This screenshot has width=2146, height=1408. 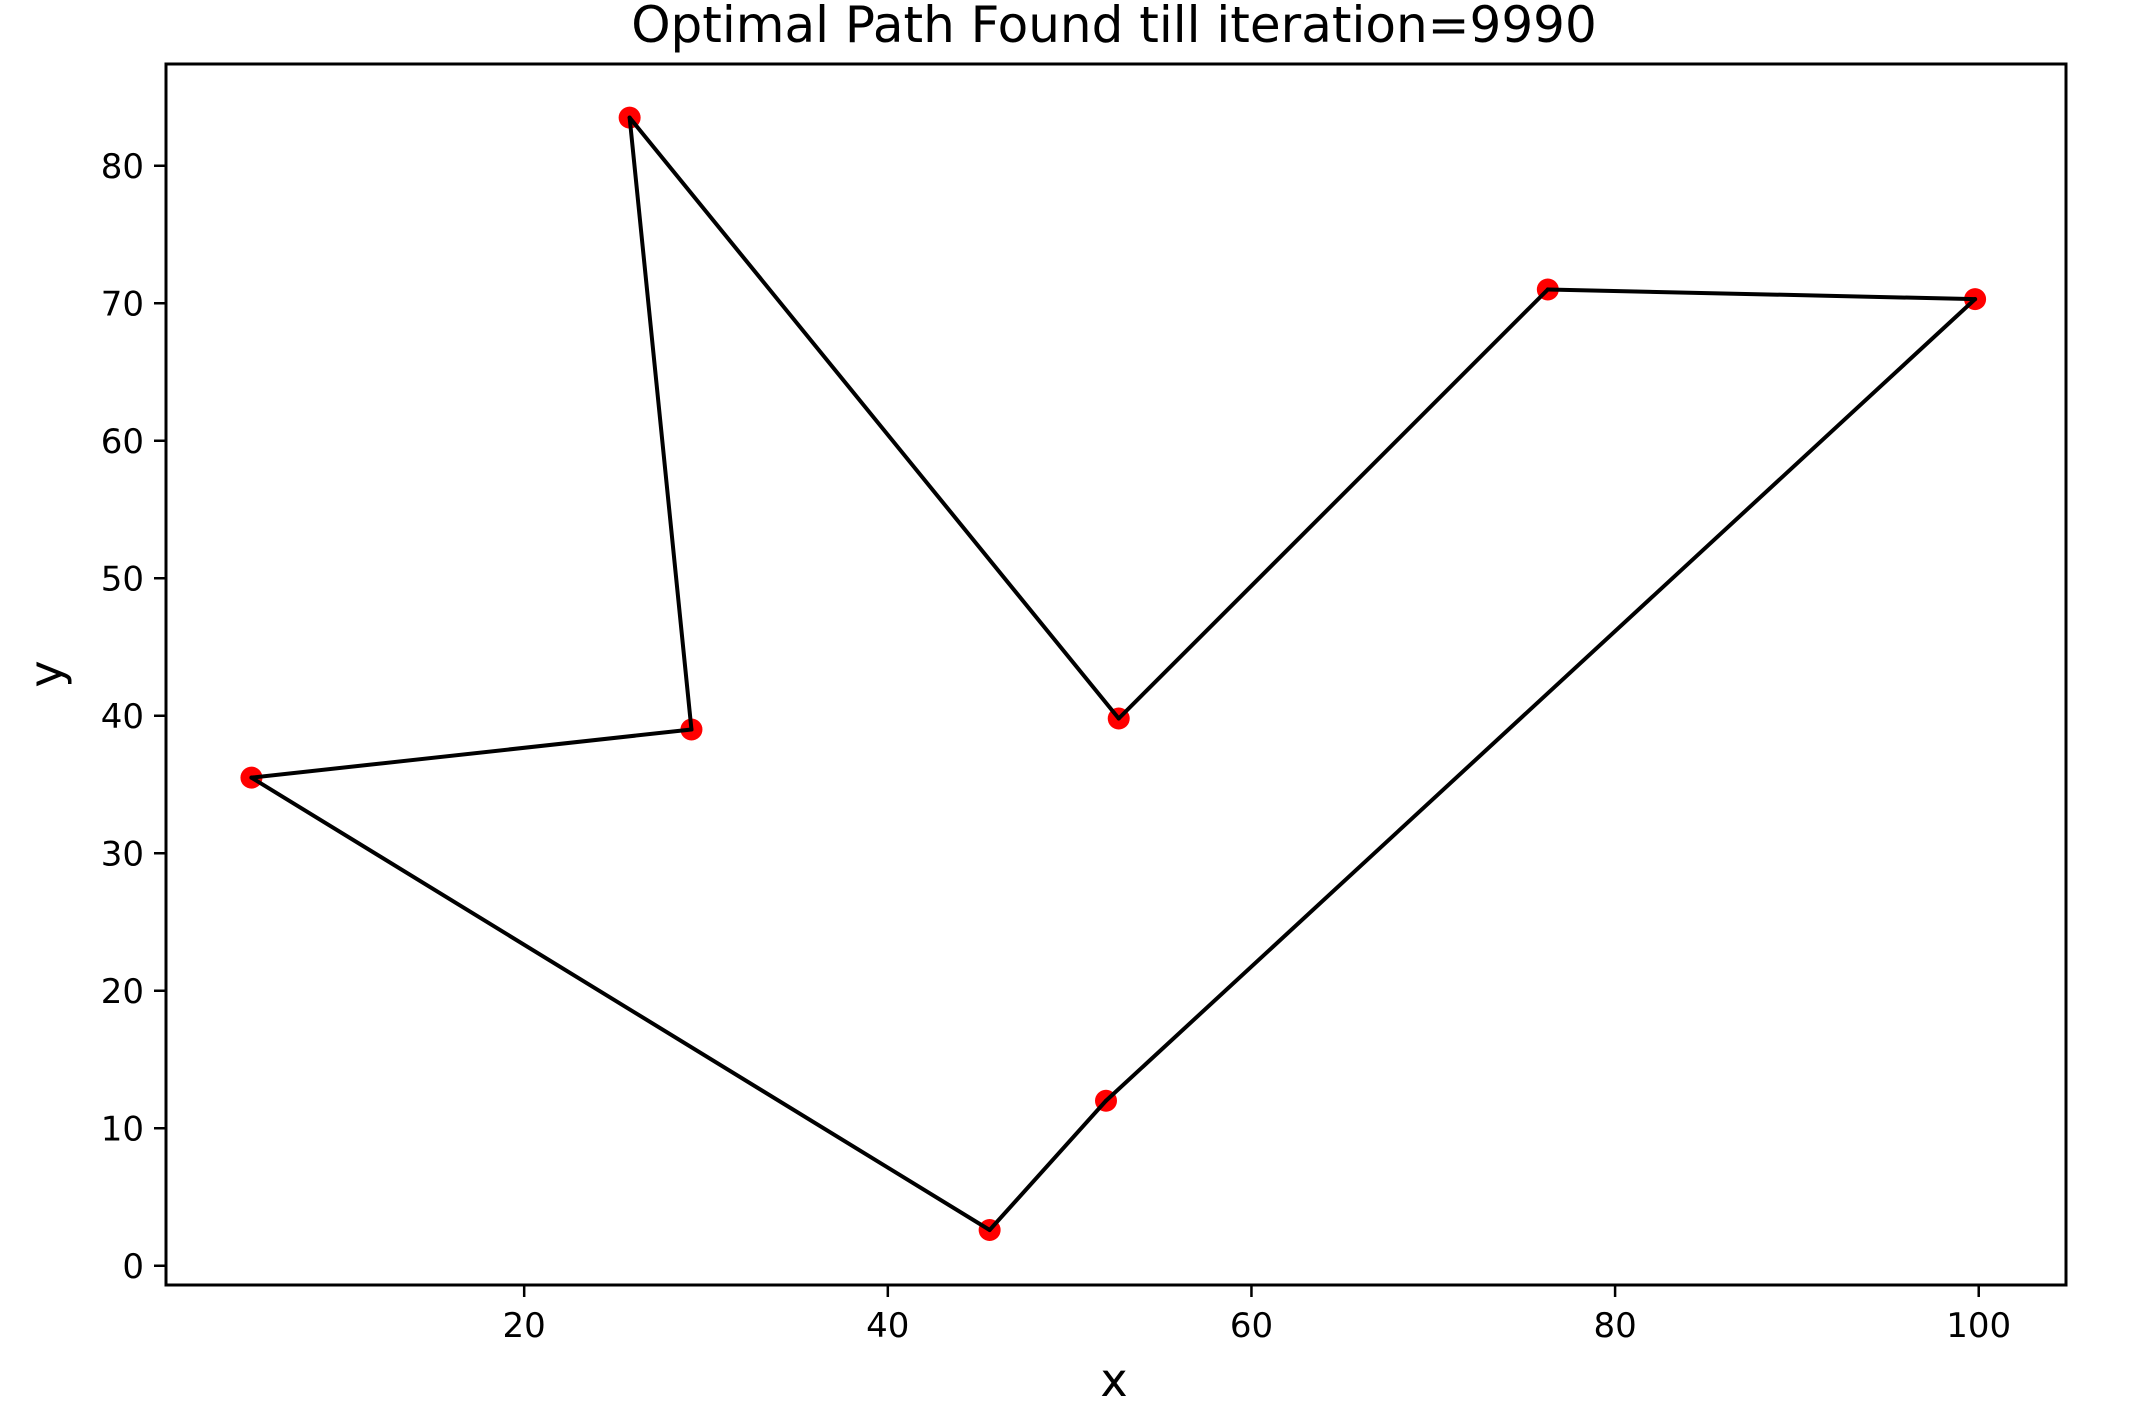 I want to click on y-tick-label: 60, so click(x=122, y=442).